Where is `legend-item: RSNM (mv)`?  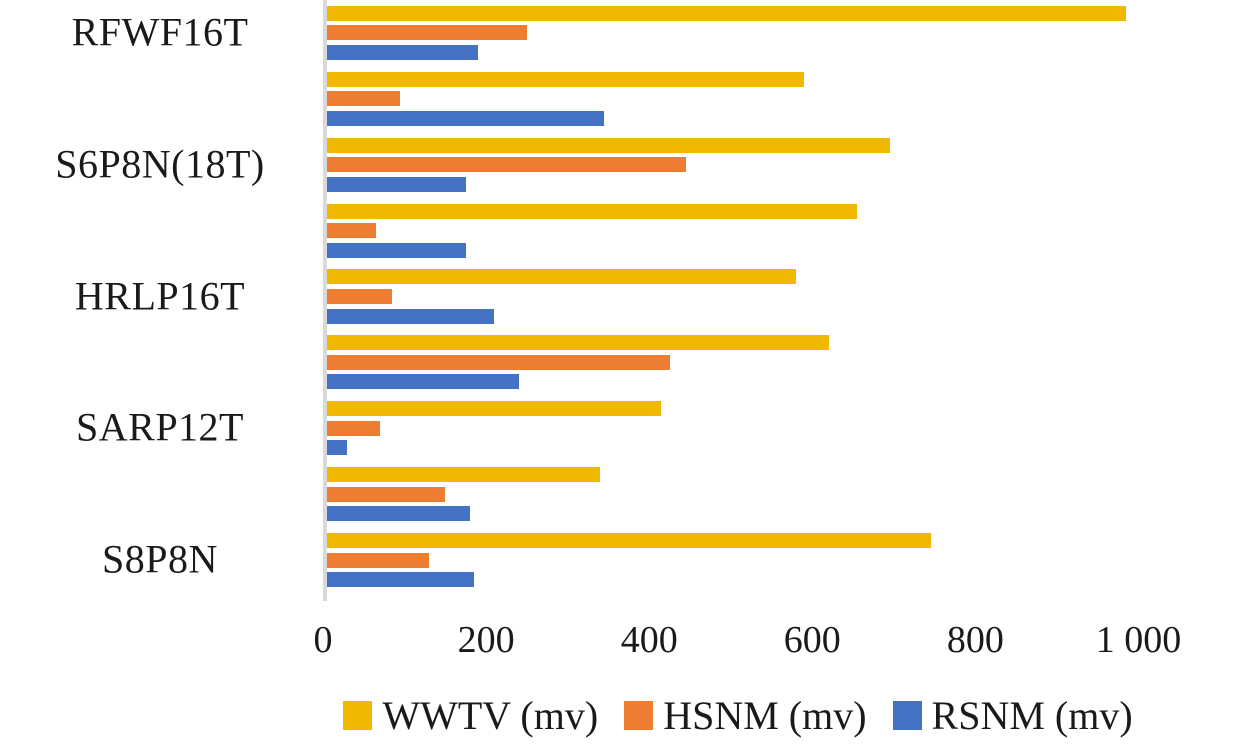 legend-item: RSNM (mv) is located at coordinates (1012, 715).